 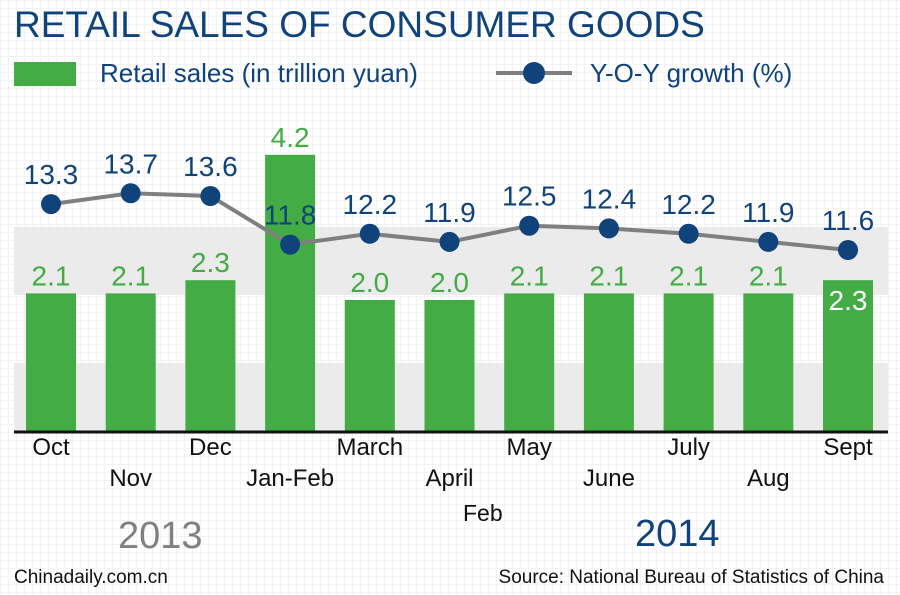 I want to click on x-tick-label: Jan-Feb, so click(x=290, y=478).